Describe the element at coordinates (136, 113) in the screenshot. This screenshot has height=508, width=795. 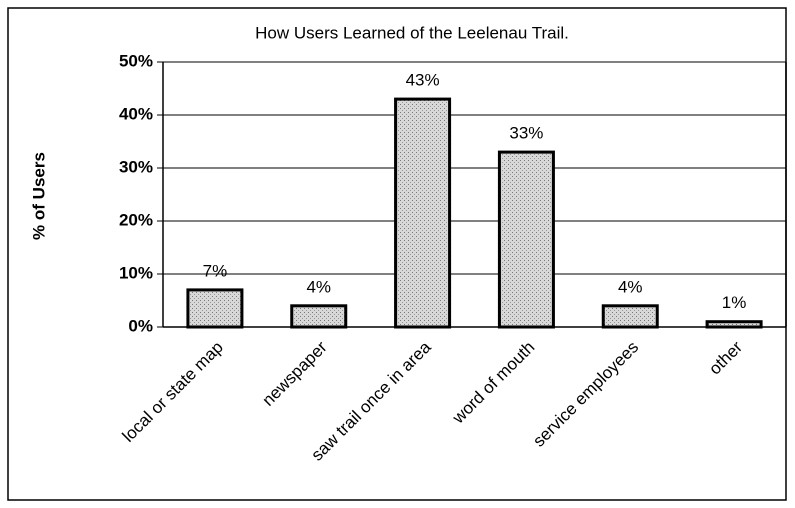
I see `y-tick-label: 40%` at that location.